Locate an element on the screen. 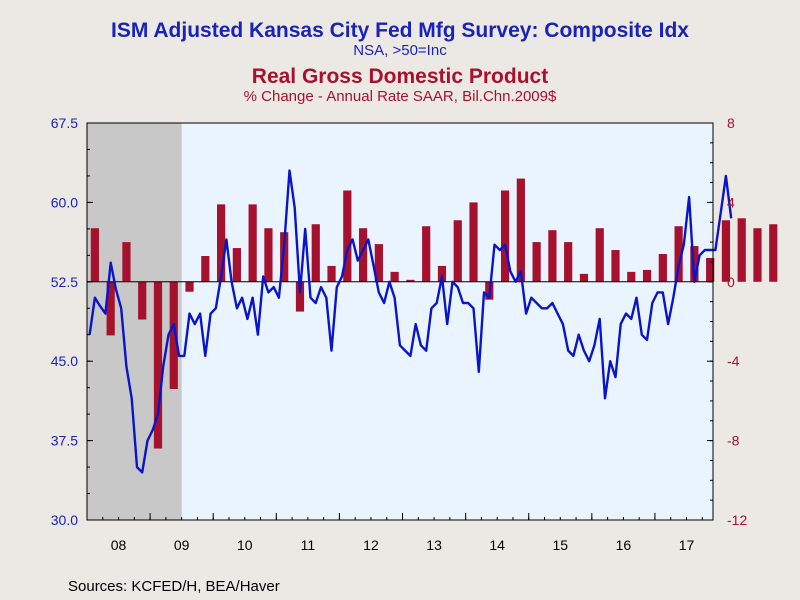 Image resolution: width=800 pixels, height=600 pixels. left-axis-label: 45.0 is located at coordinates (64, 361).